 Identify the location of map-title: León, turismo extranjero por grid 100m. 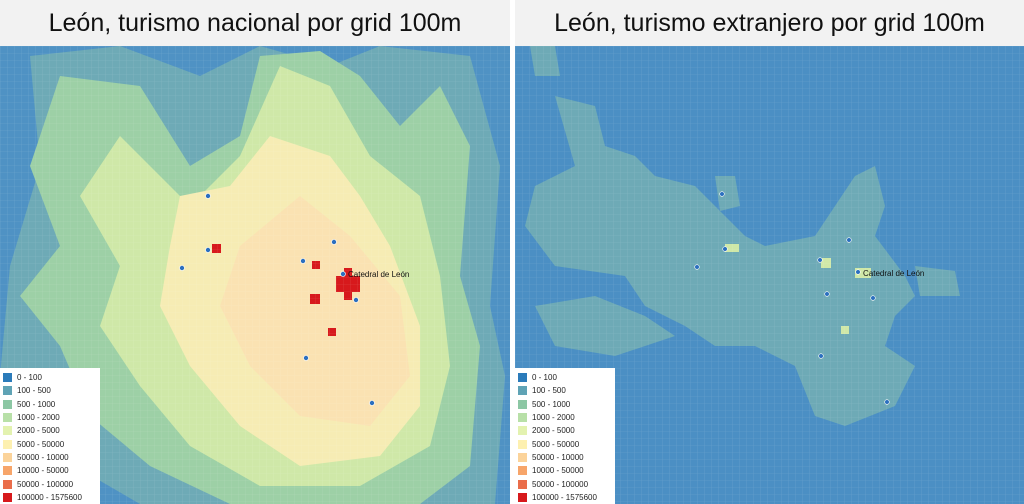
(769, 23).